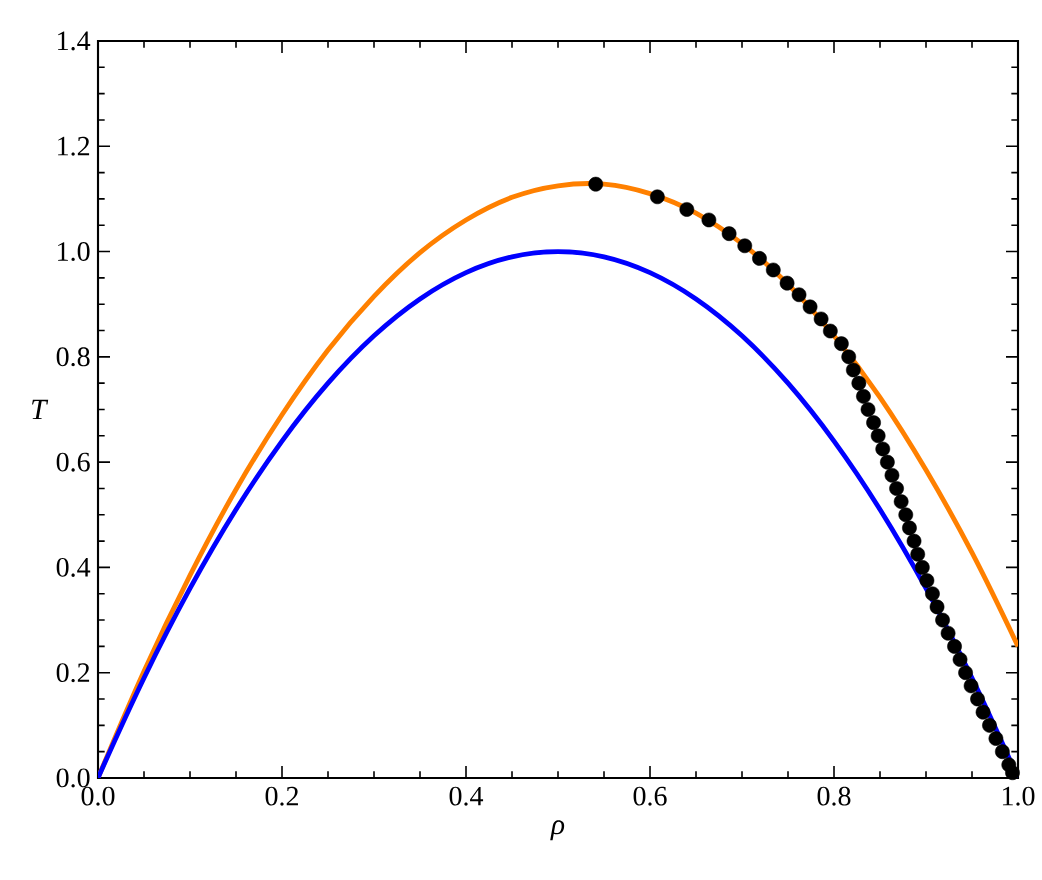 The image size is (1042, 880). What do you see at coordinates (73, 567) in the screenshot?
I see `y-tick-label: 0.4` at bounding box center [73, 567].